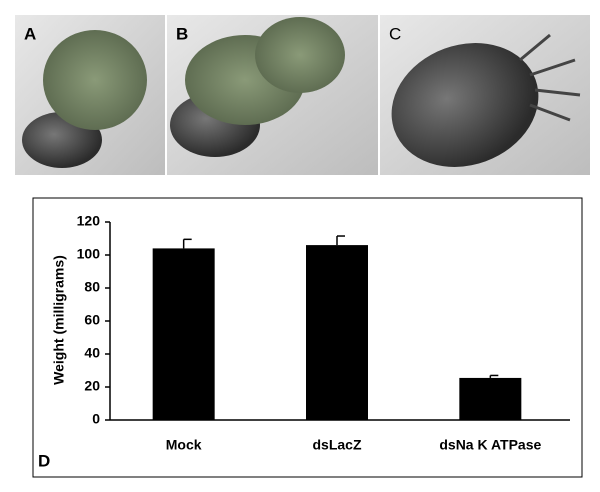  Describe the element at coordinates (89, 254) in the screenshot. I see `y-tick-label: 100` at that location.